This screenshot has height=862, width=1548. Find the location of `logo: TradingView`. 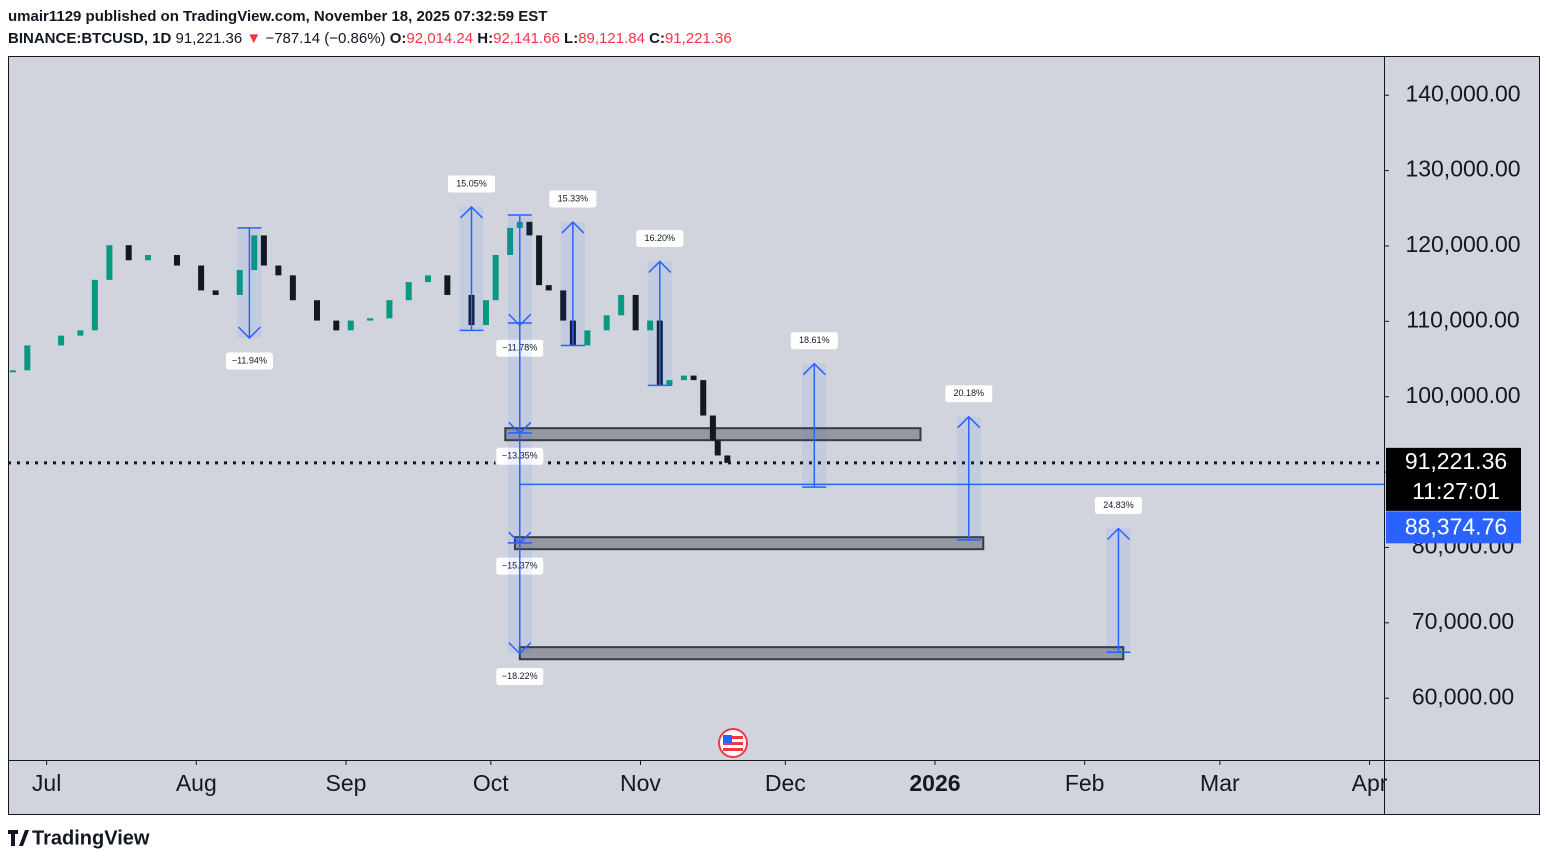

logo: TradingView is located at coordinates (79, 838).